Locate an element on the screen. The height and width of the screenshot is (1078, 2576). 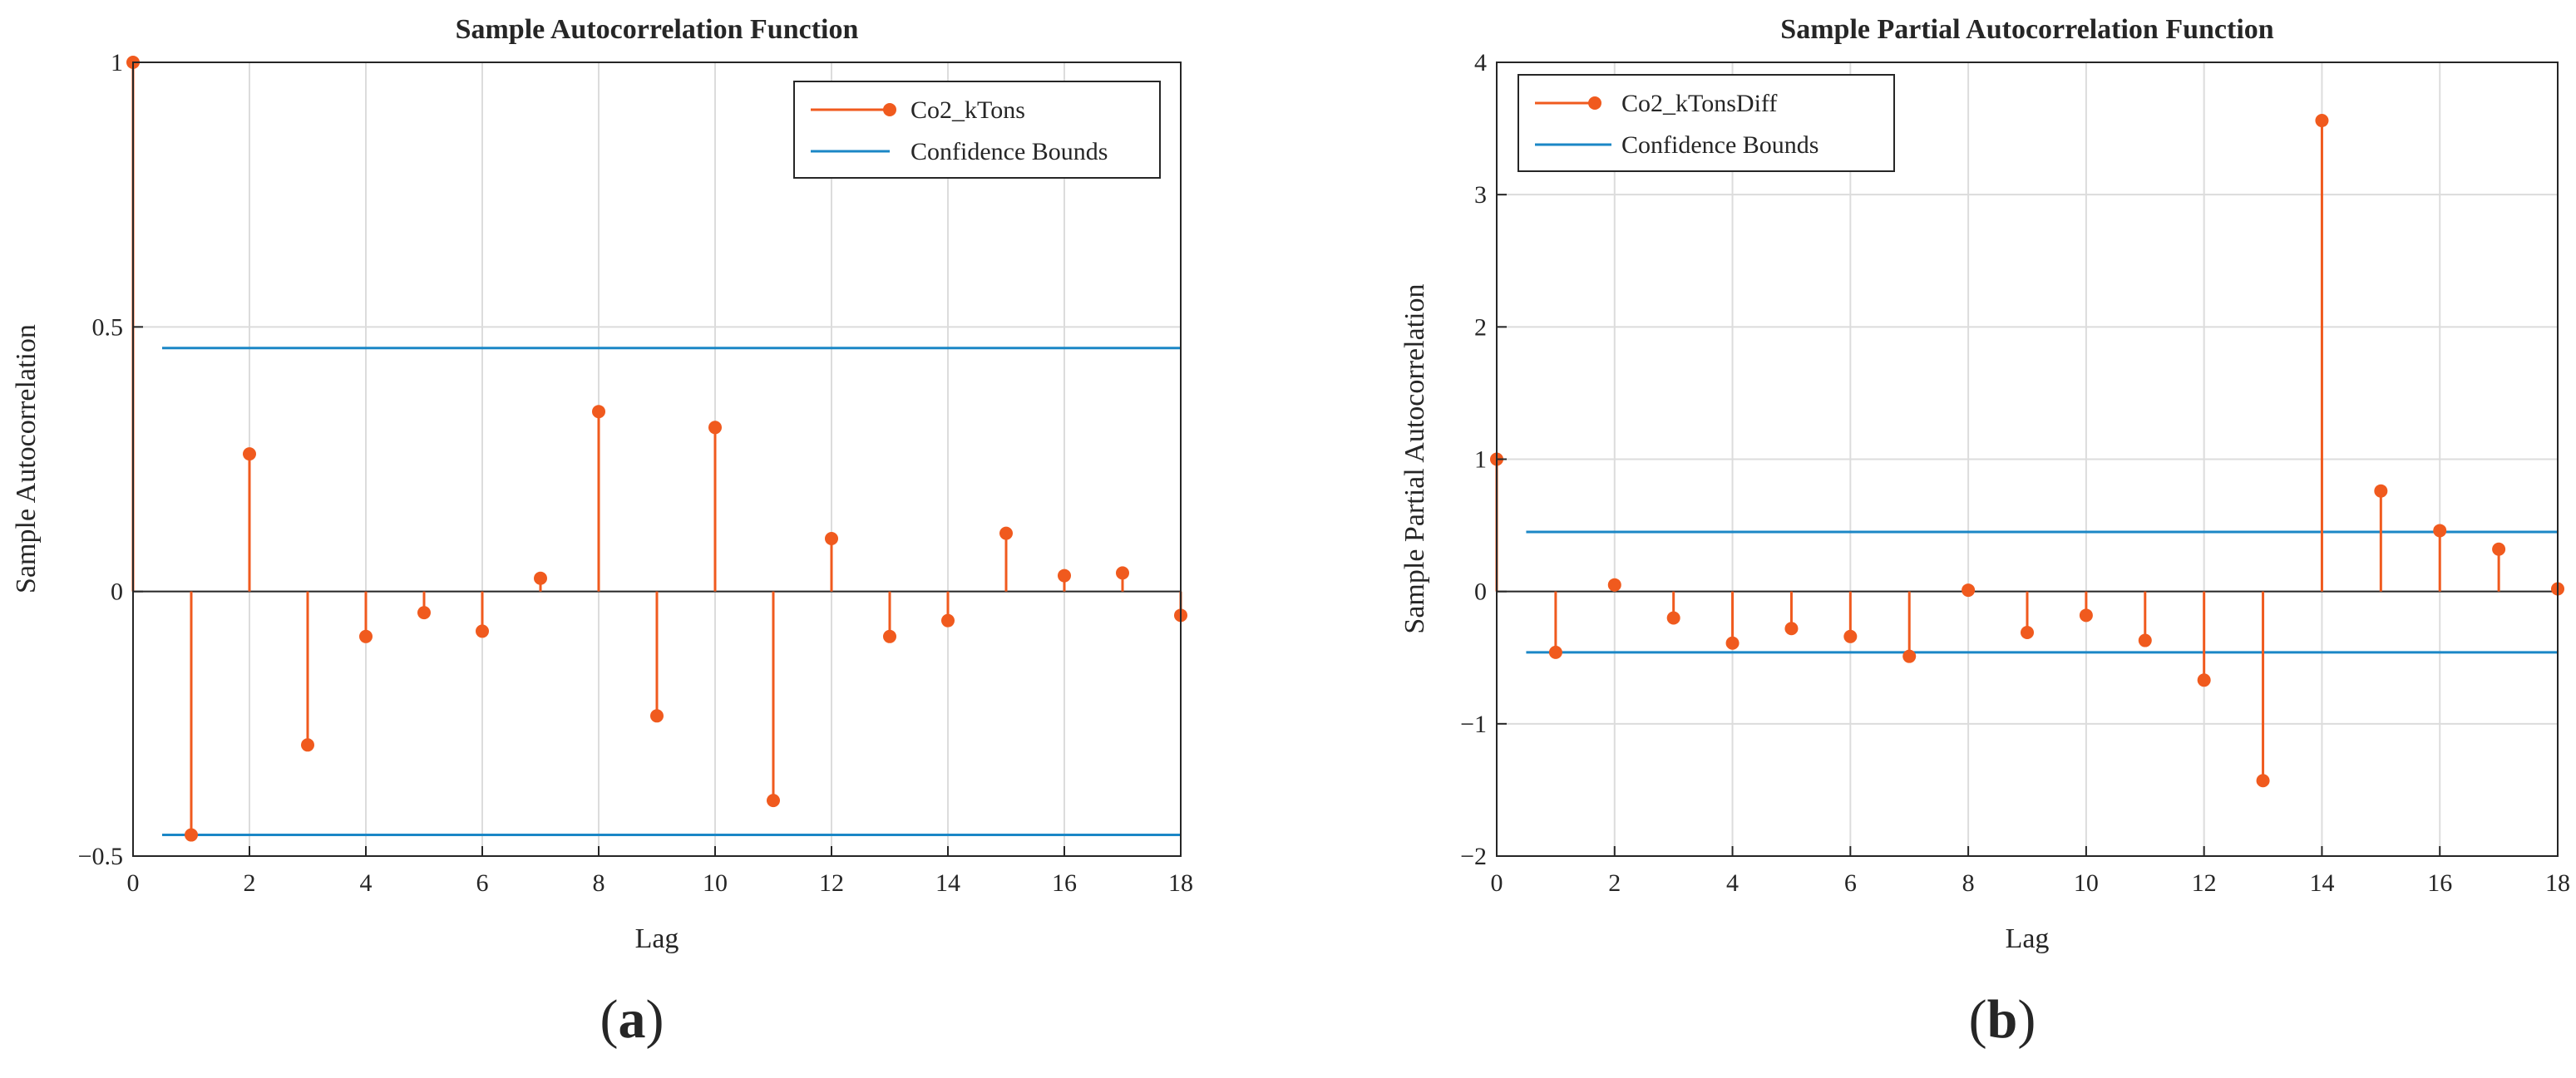
acf-x-tick-label: 12 is located at coordinates (831, 883).